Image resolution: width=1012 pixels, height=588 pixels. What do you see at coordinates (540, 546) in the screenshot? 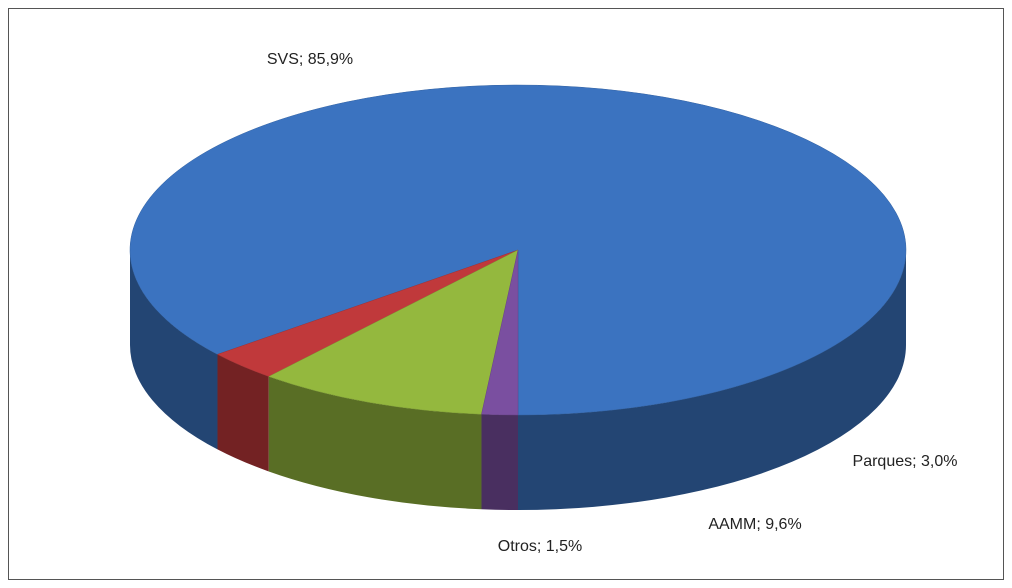
I see `data-label: Otros; 1,5%` at bounding box center [540, 546].